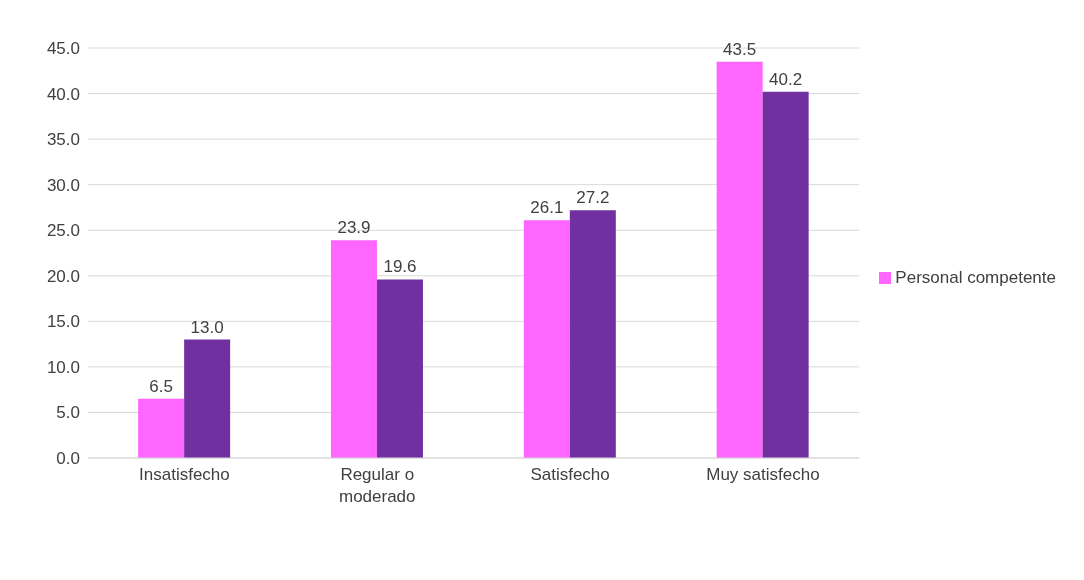  I want to click on data-label: 43.5, so click(740, 49).